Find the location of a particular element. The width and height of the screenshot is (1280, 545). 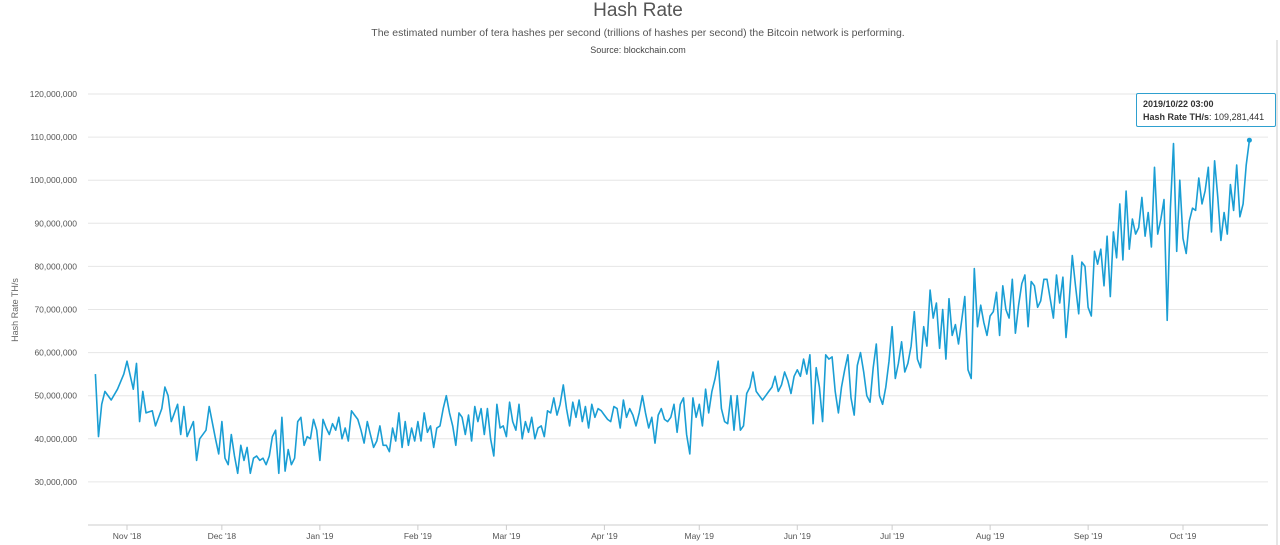

x-tick-label: Nov '18 is located at coordinates (127, 536).